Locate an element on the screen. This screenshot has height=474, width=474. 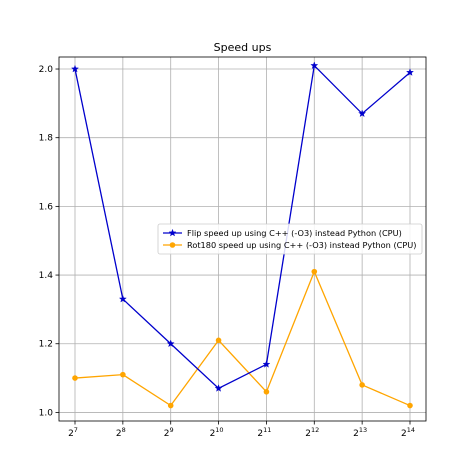
x-tick-exponent: 8 is located at coordinates (124, 430).